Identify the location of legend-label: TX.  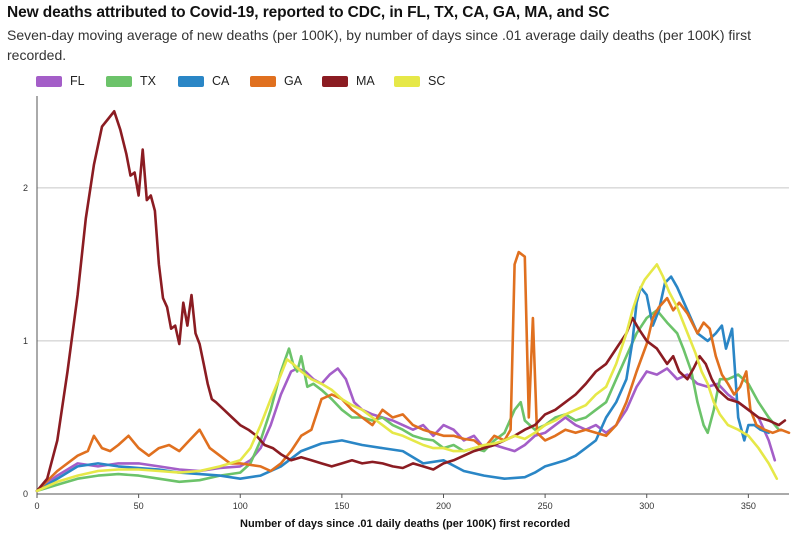
(148, 81).